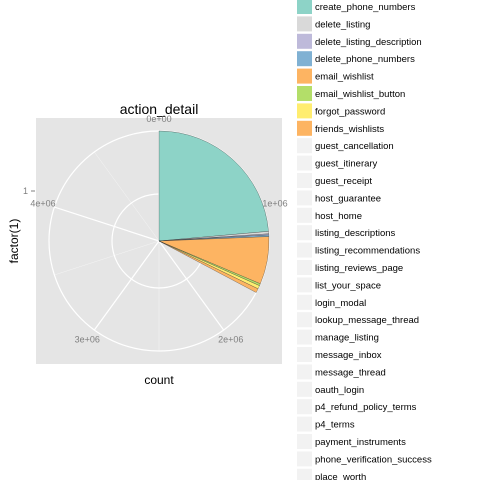 The image size is (480, 480). What do you see at coordinates (346, 164) in the screenshot?
I see `legend-label-guest_itinerary: guest_itinerary` at bounding box center [346, 164].